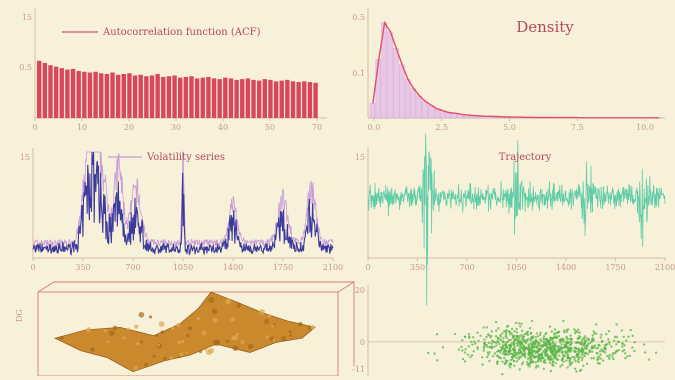  Describe the element at coordinates (577, 127) in the screenshot. I see `density-x-tick-label: 7.5` at that location.